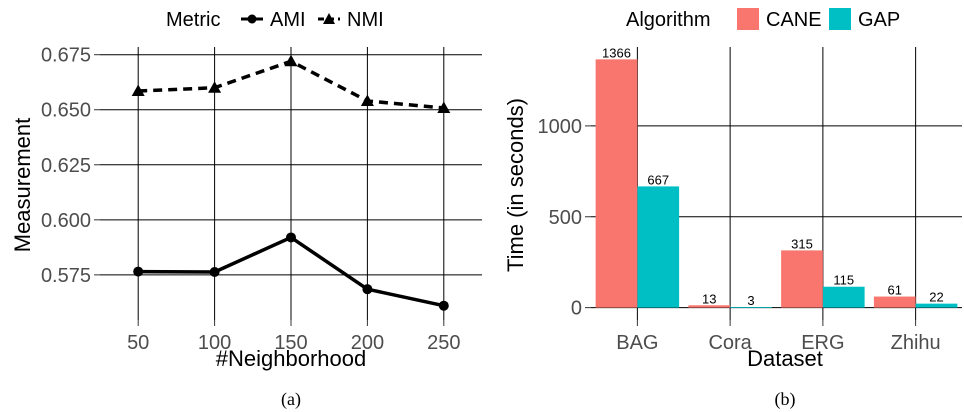 The image size is (964, 412). I want to click on y-tick-label: 0.600, so click(66, 221).